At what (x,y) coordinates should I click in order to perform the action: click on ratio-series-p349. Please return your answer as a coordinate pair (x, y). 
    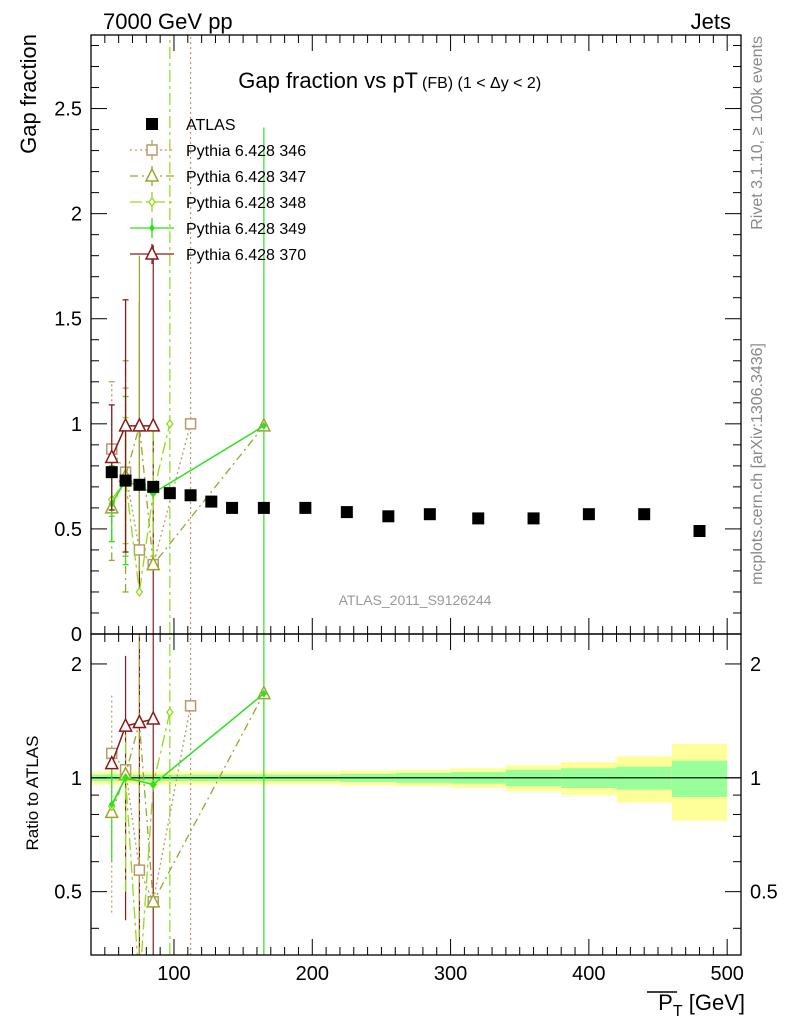
    Looking at the image, I should click on (187, 749).